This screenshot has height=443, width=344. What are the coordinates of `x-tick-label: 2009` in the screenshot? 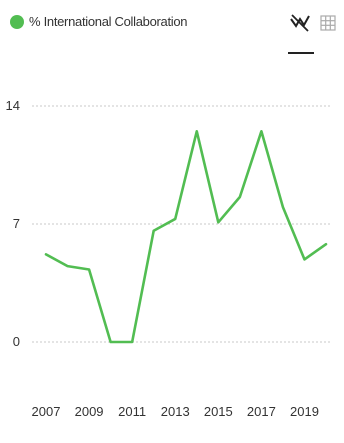 It's located at (89, 411).